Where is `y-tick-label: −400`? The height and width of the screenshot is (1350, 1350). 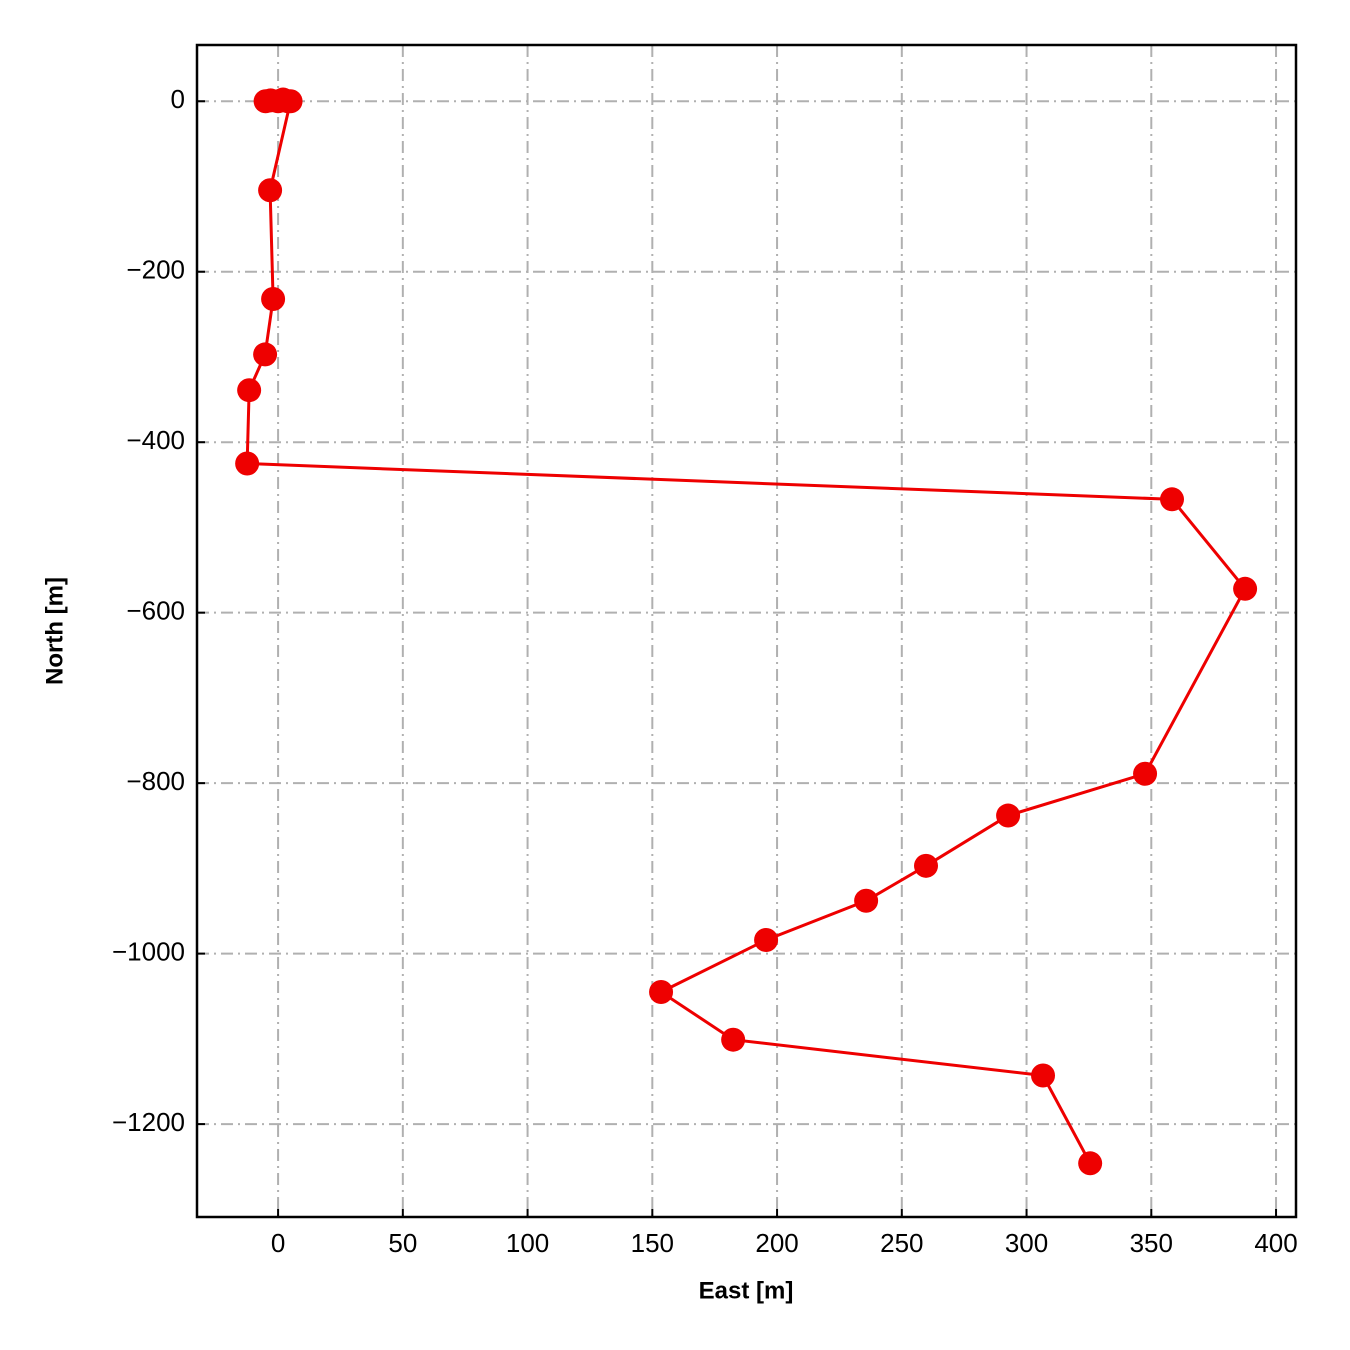 y-tick-label: −400 is located at coordinates (155, 440).